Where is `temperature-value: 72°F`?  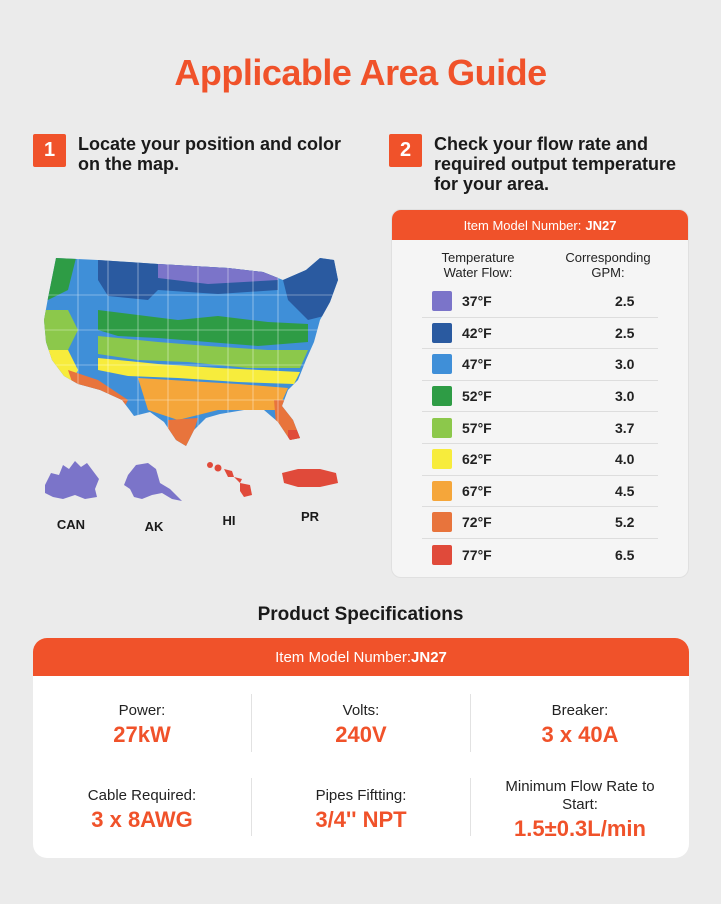
temperature-value: 72°F is located at coordinates (477, 522).